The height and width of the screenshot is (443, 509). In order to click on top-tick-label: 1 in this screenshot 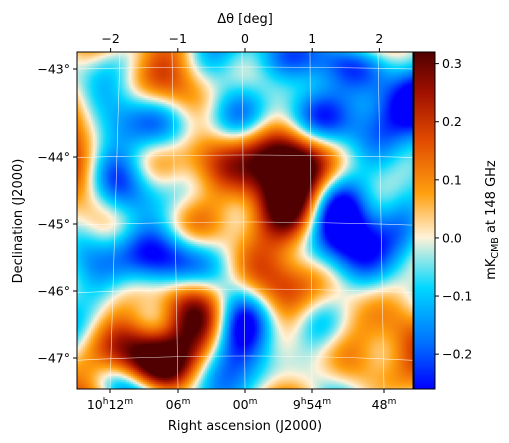, I will do `click(312, 38)`.